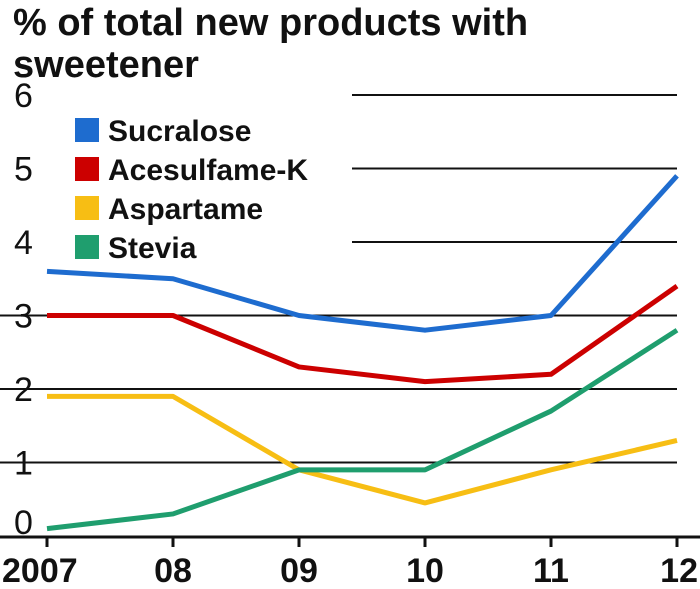 The height and width of the screenshot is (589, 700). Describe the element at coordinates (23, 317) in the screenshot. I see `y-tick-label: 3` at that location.